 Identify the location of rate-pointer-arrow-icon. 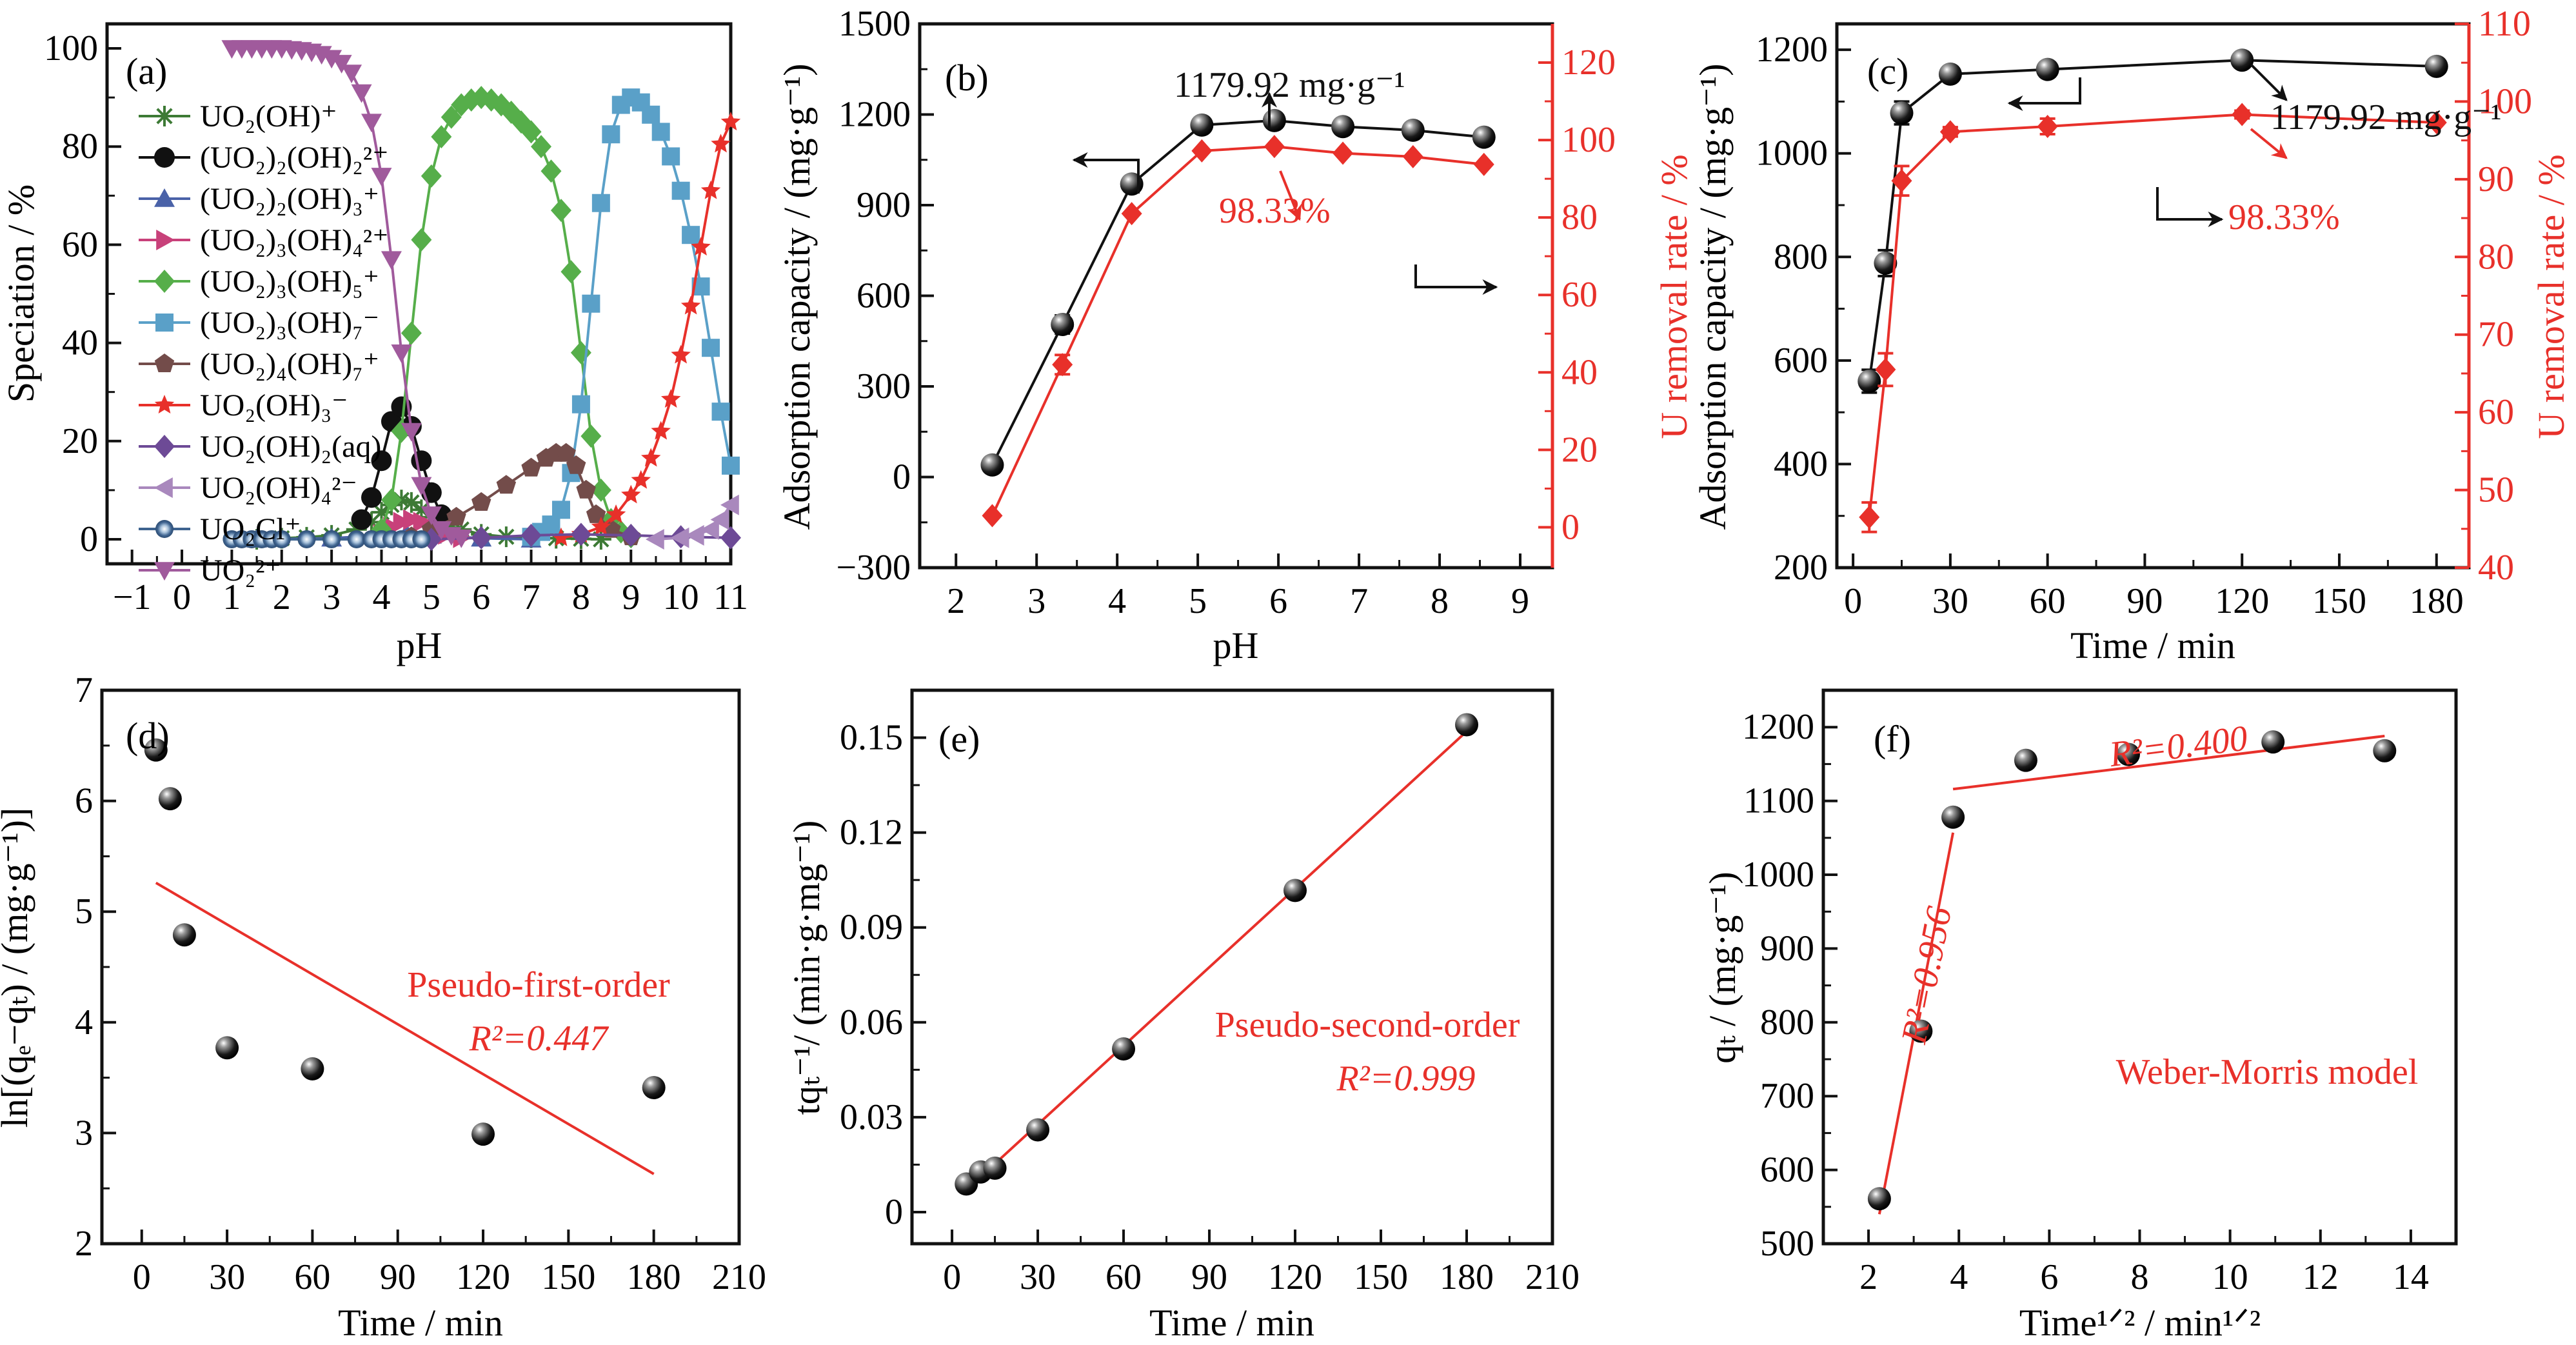
(1290, 195).